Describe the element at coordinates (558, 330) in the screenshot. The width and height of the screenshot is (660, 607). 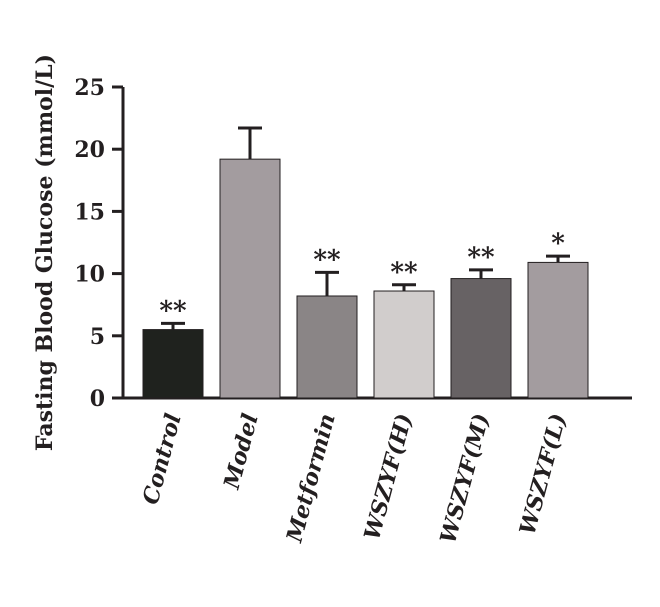
I see `bar-wszyf-l-` at that location.